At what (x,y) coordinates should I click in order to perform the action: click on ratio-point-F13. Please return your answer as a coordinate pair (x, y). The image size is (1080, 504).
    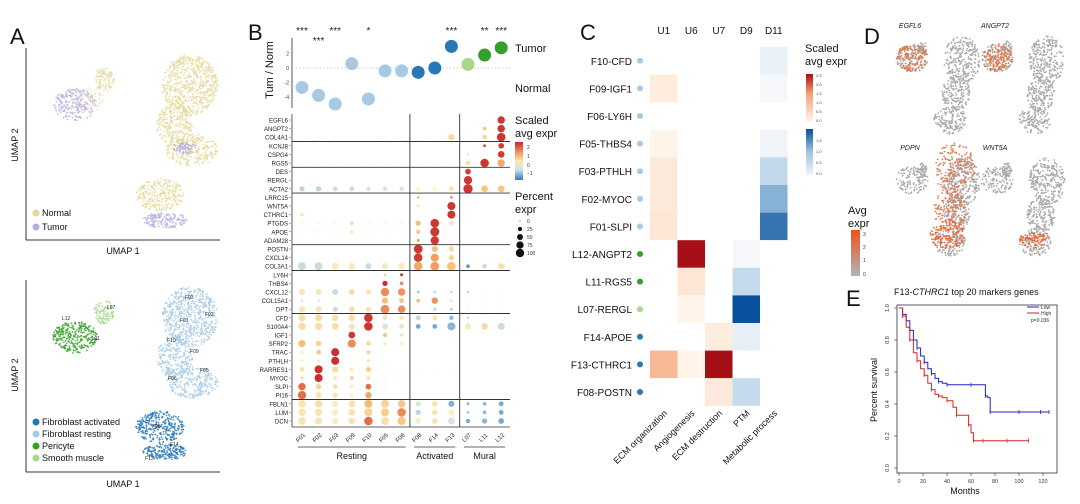
    Looking at the image, I should click on (451, 46).